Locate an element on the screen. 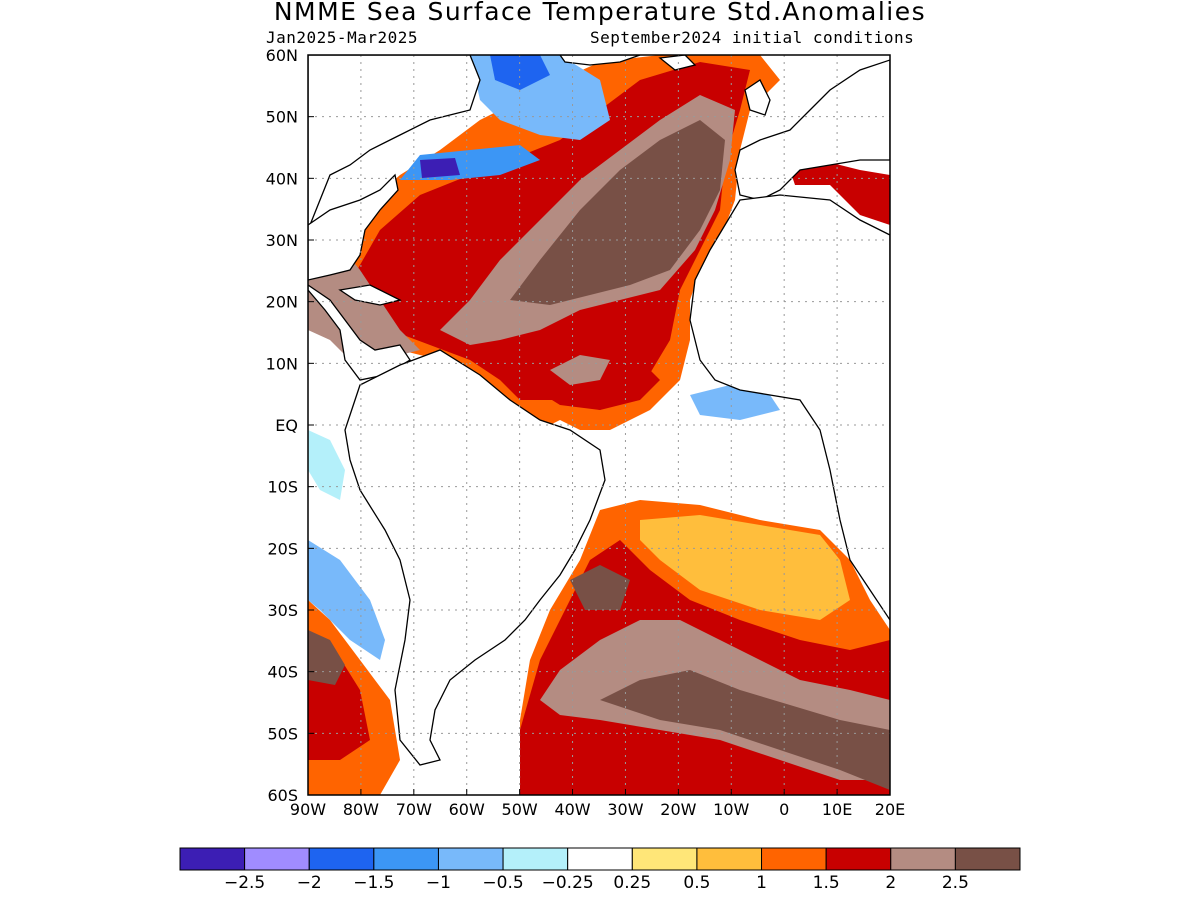 The height and width of the screenshot is (900, 1200). lat-tick-label: 40S is located at coordinates (282, 672).